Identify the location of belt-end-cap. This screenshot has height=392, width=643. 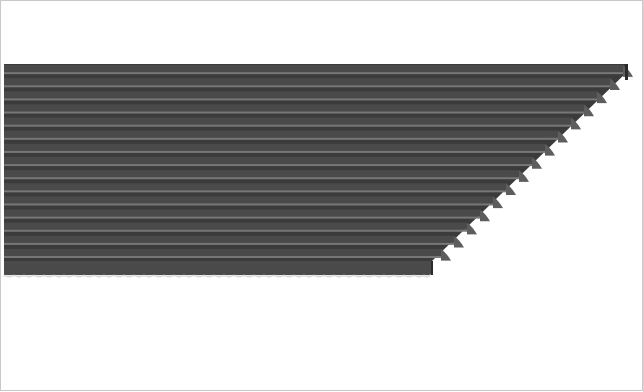
(626, 72).